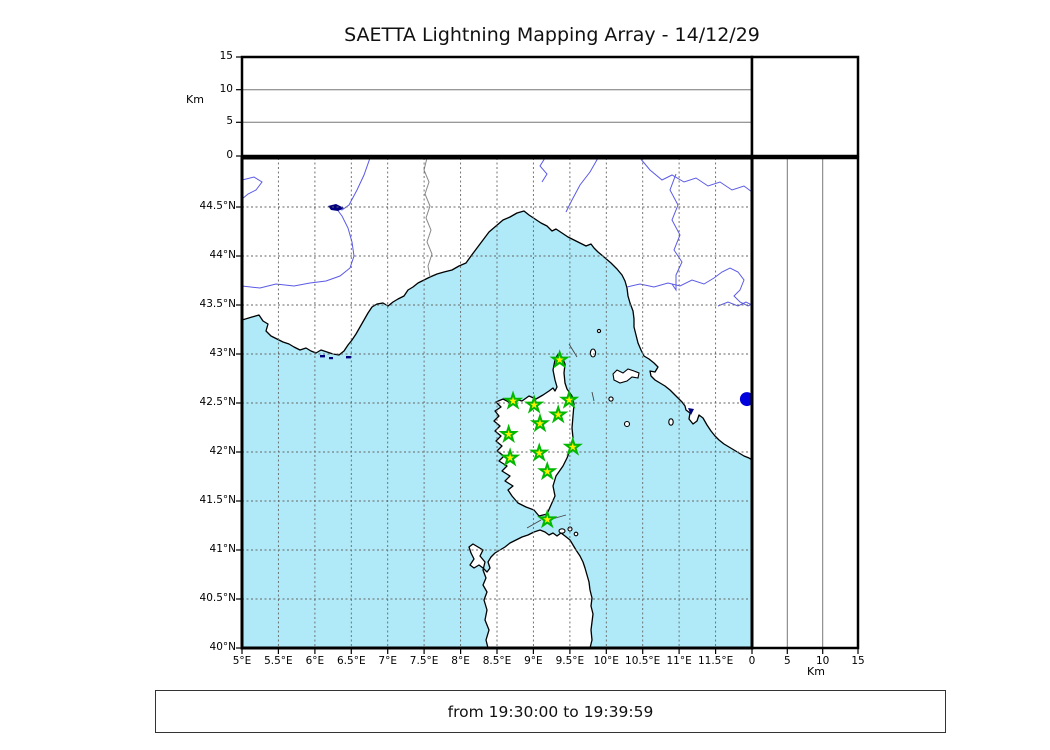  What do you see at coordinates (242, 661) in the screenshot?
I see `lon-tick-label: 5°E` at bounding box center [242, 661].